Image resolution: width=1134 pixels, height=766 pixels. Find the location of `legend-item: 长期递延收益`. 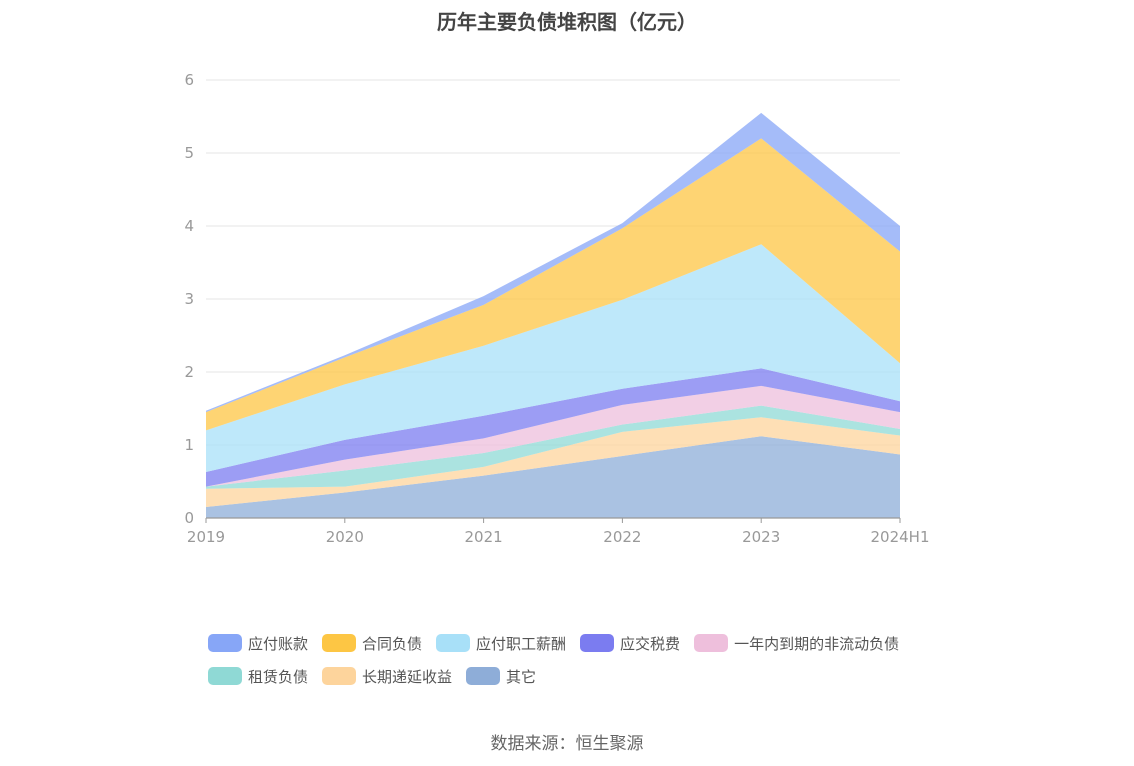

legend-item: 长期递延收益 is located at coordinates (387, 676).